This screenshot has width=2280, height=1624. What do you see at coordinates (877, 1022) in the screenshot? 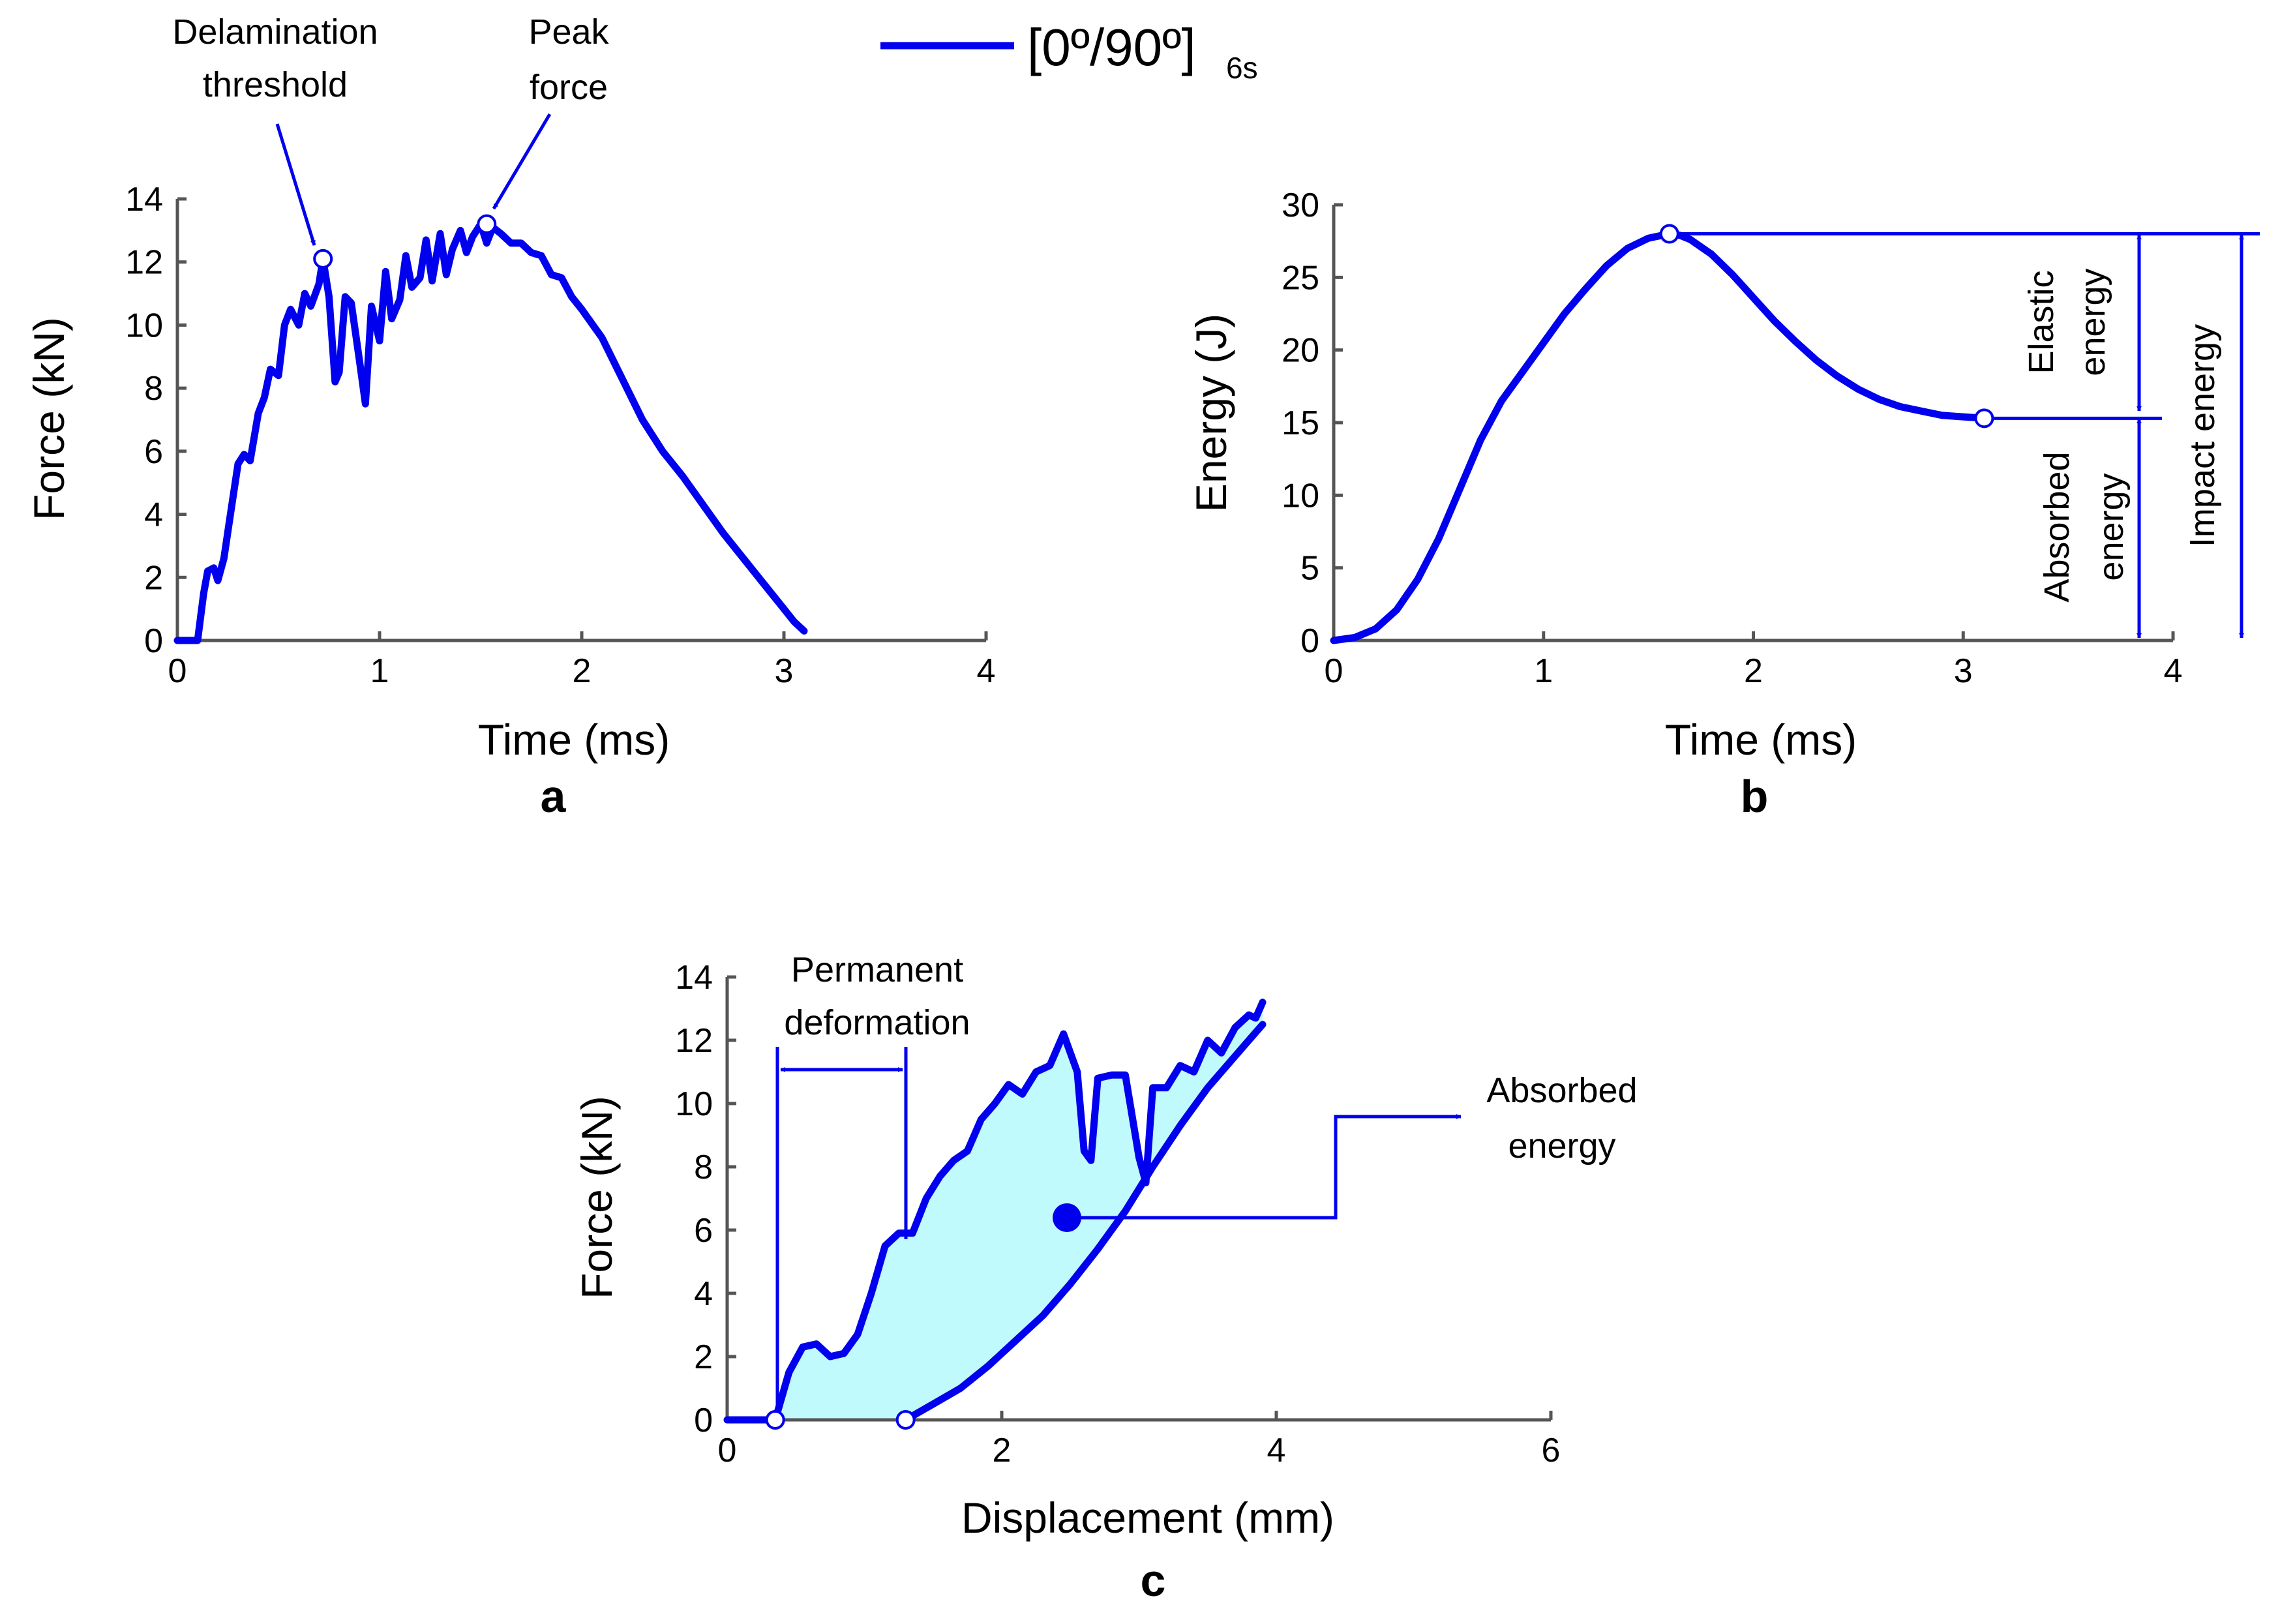
I see `permanent-deformation-label-line2: deformation` at bounding box center [877, 1022].